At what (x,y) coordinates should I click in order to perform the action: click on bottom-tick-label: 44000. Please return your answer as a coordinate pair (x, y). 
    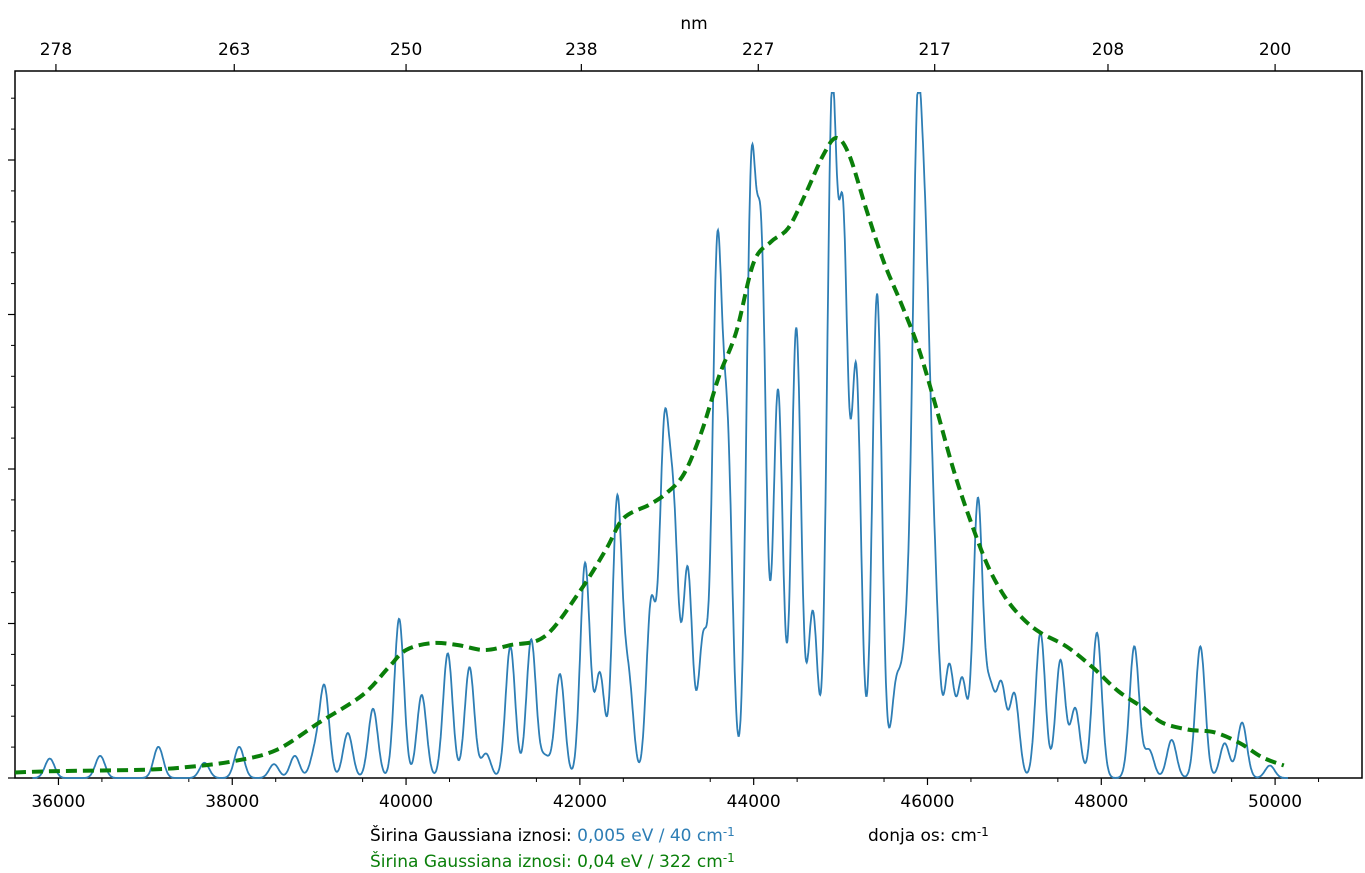
    Looking at the image, I should click on (754, 802).